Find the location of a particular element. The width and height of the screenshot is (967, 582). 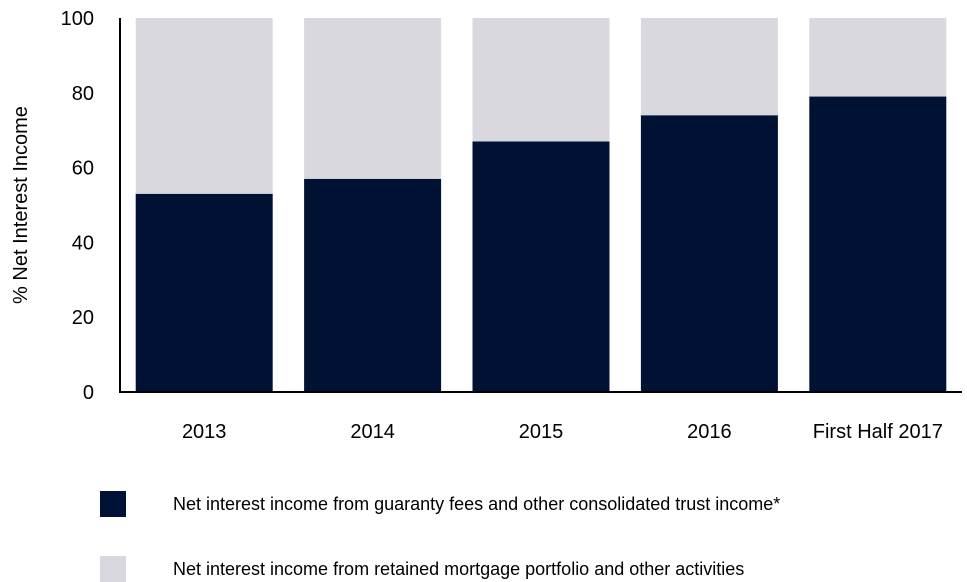

y-tick-label: 80 is located at coordinates (83, 94).